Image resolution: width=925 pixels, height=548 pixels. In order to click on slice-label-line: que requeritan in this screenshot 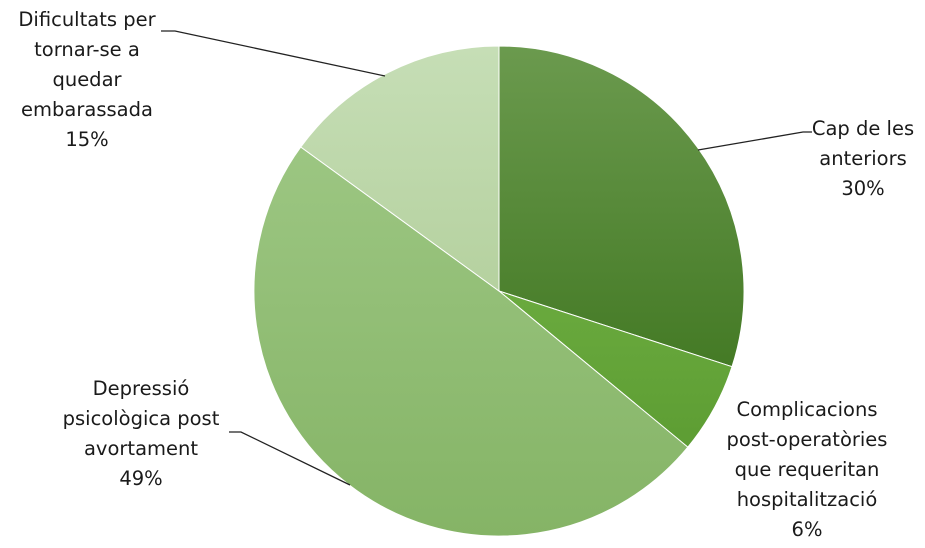, I will do `click(807, 469)`.